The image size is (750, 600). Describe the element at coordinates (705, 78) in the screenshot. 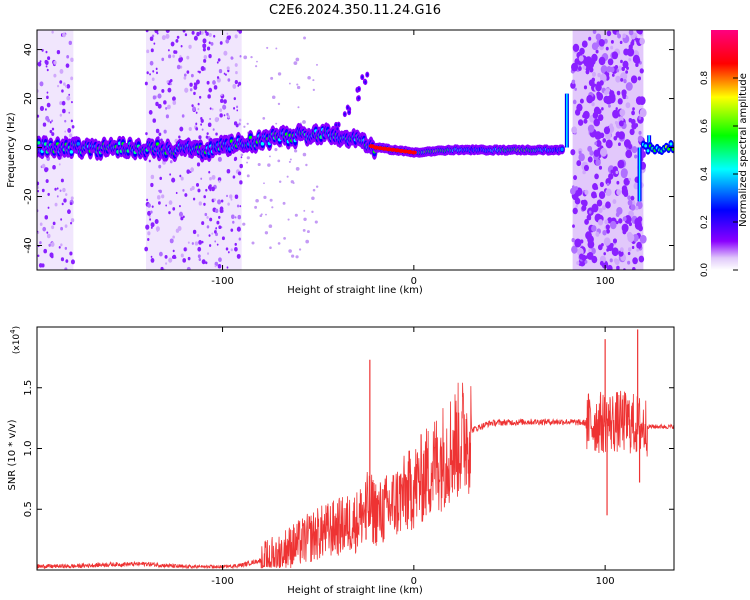

I see `colorbar-tick-label: 0.8` at that location.